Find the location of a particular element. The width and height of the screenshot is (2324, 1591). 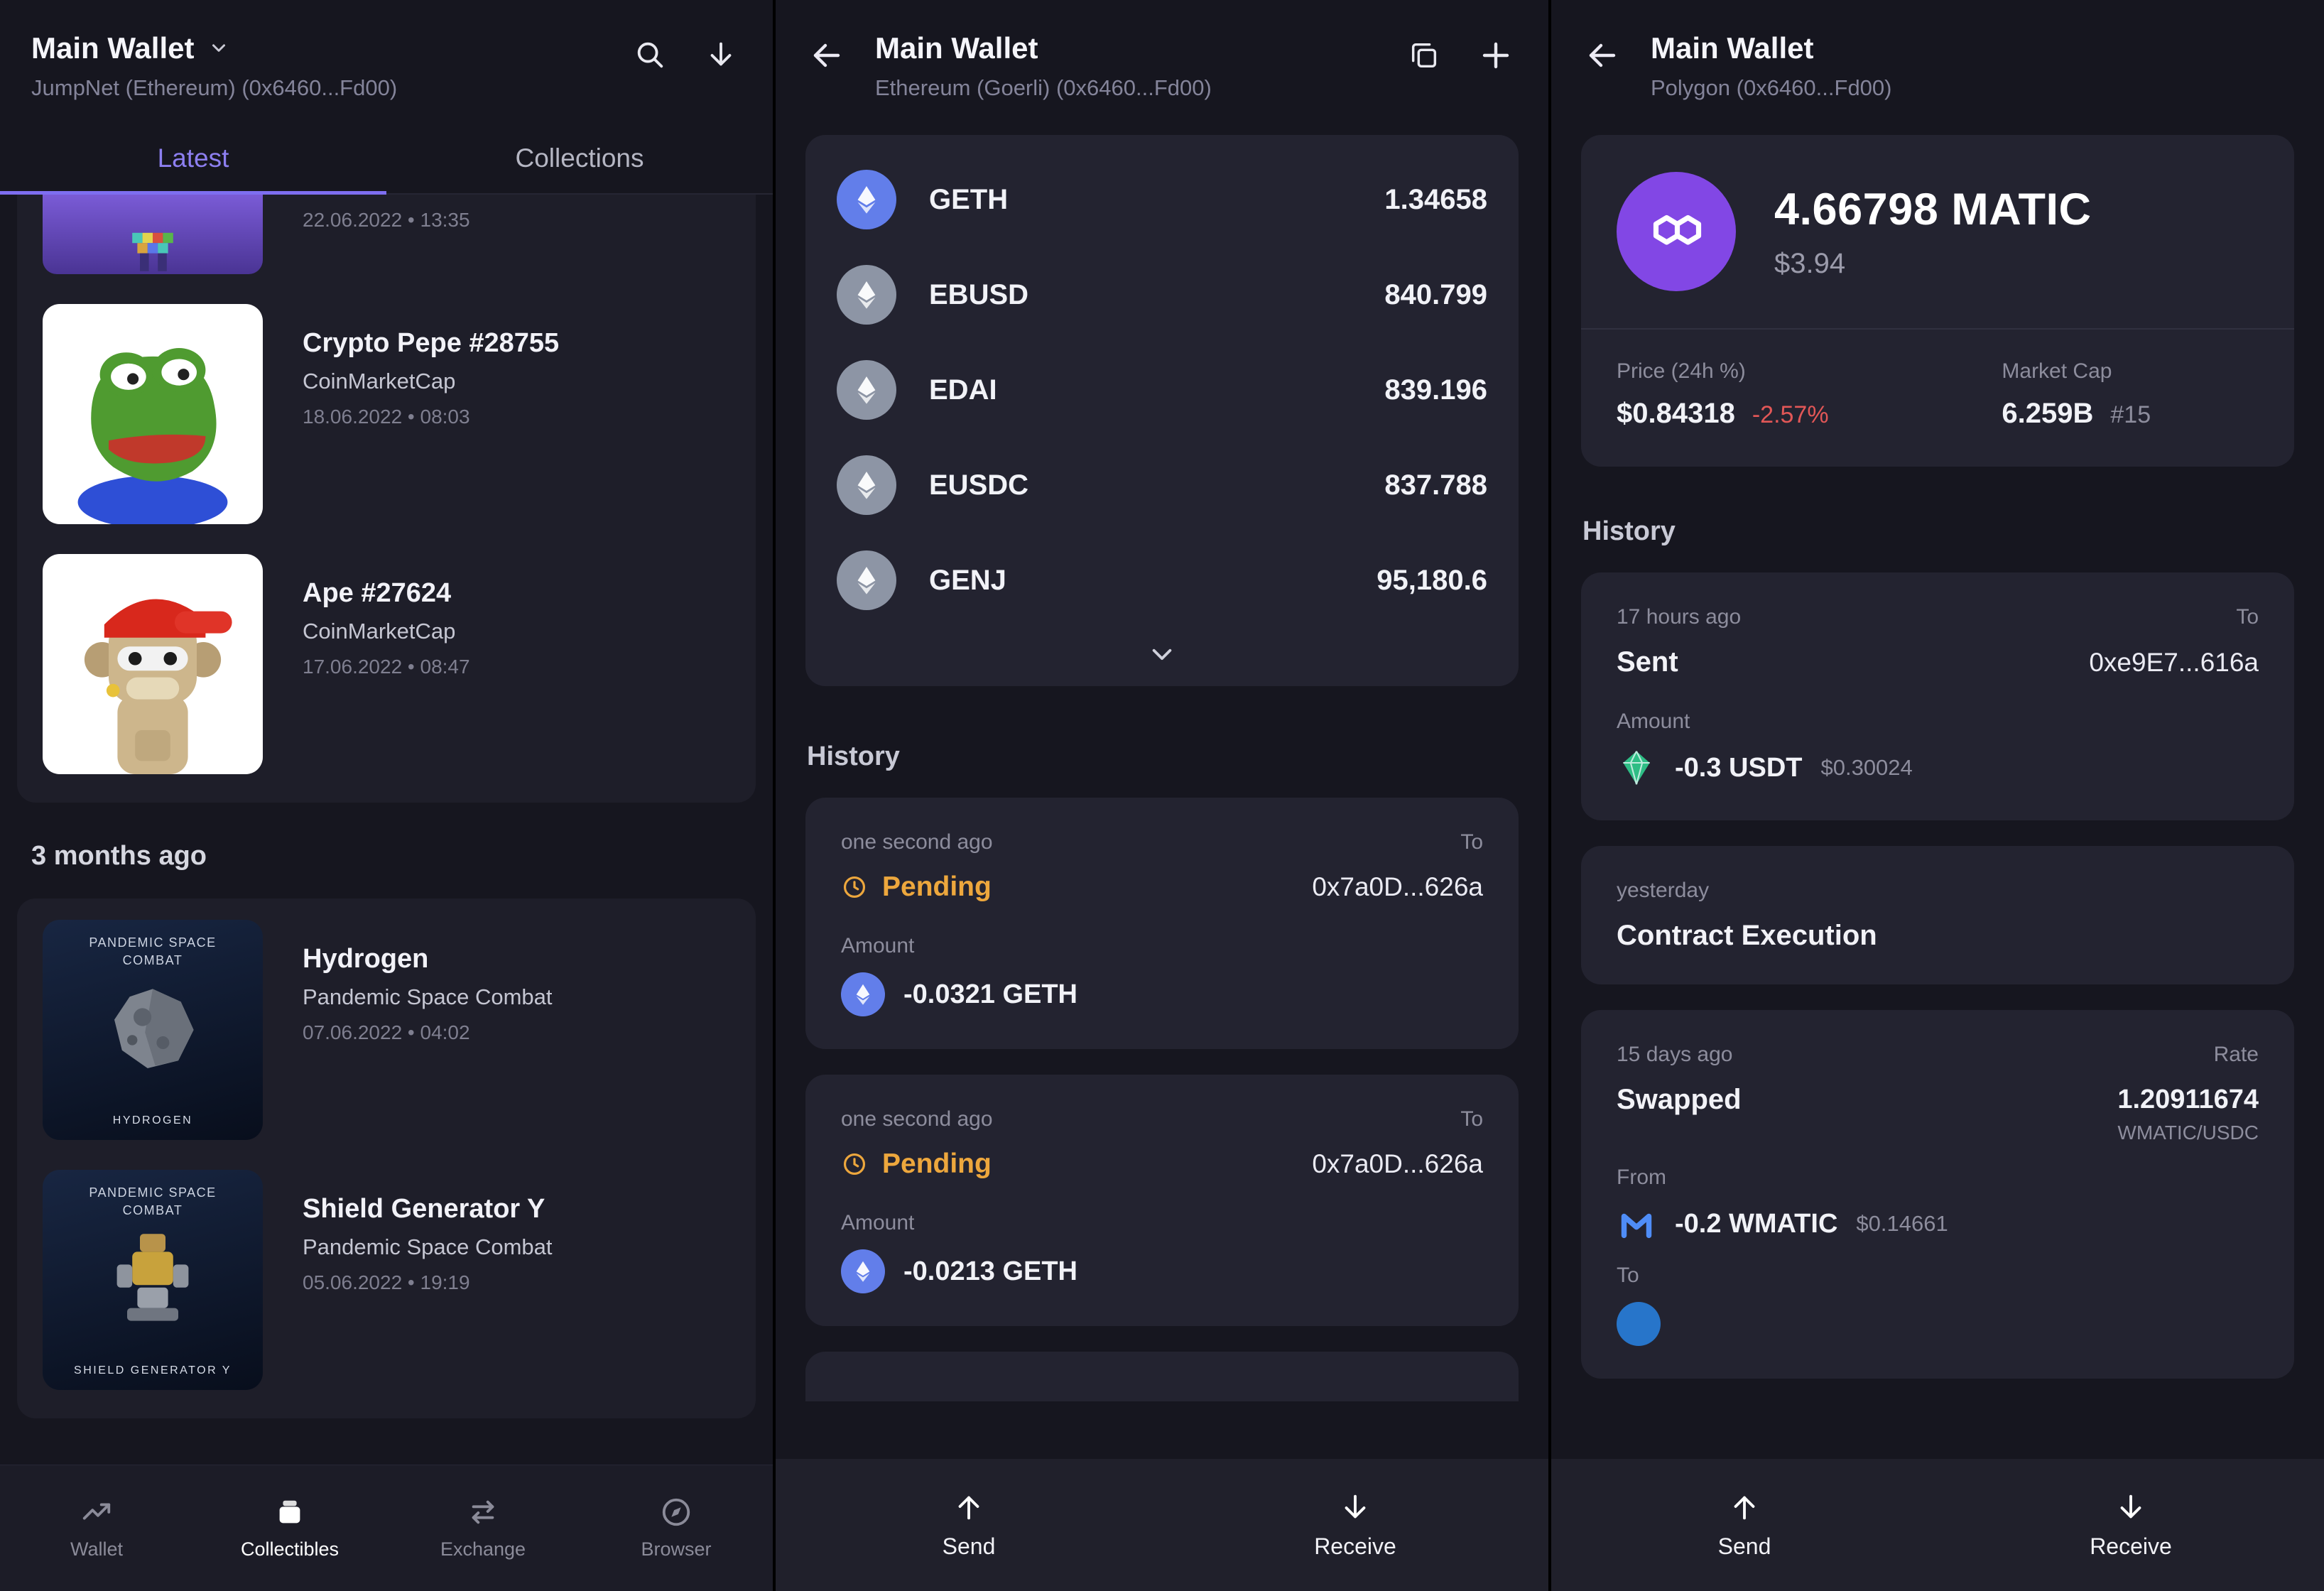

thumb-footer-text: HYDROGEN is located at coordinates (152, 1120).